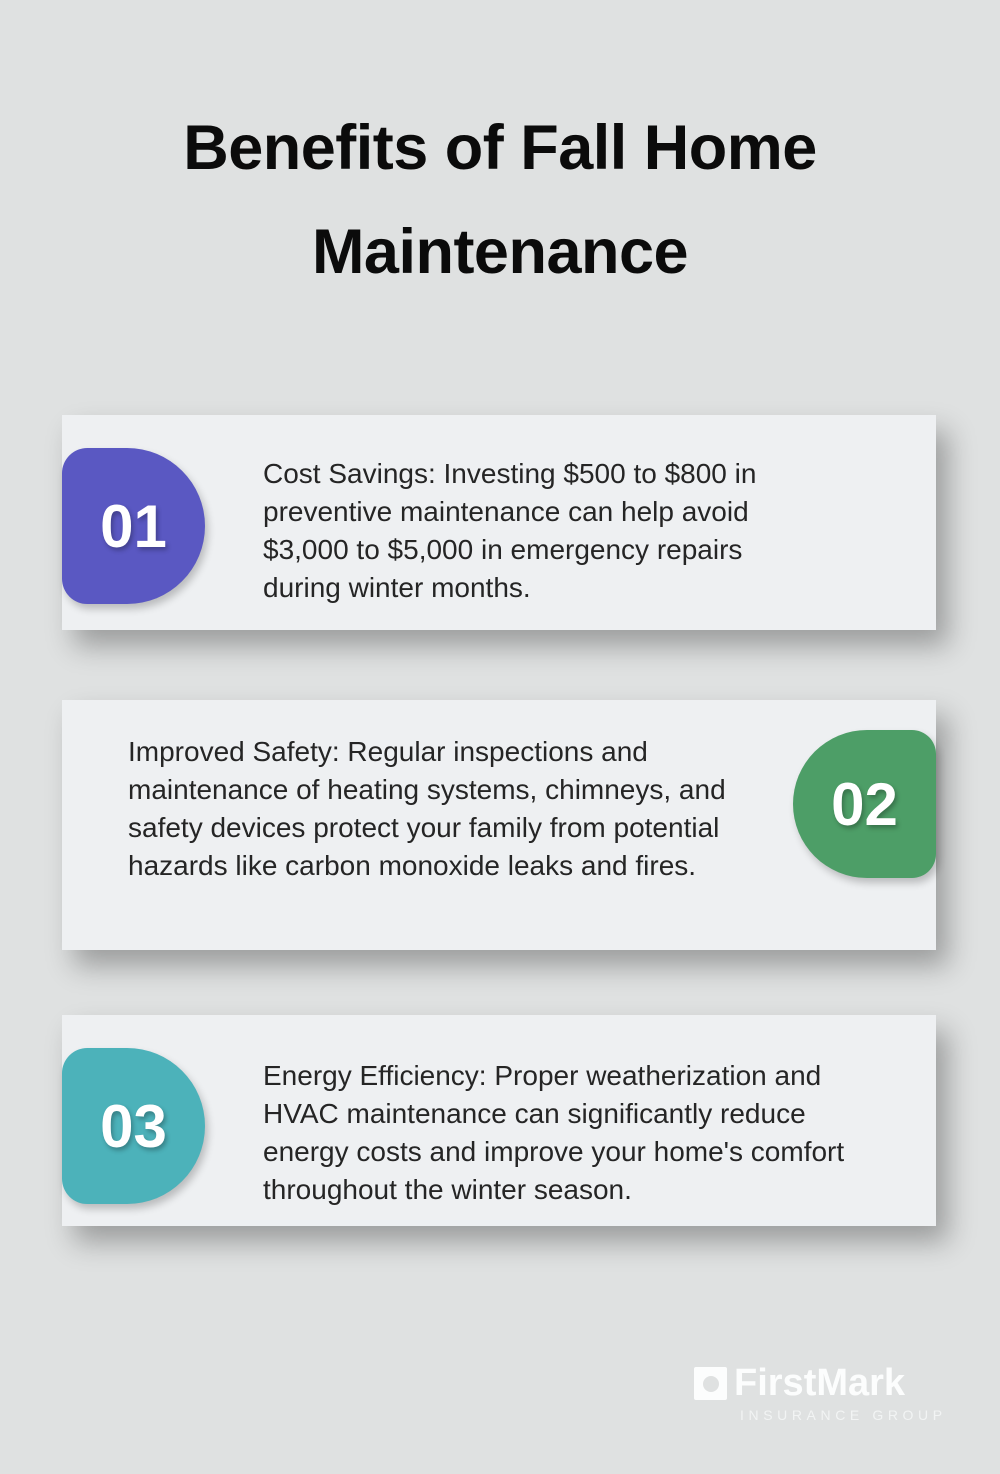 This screenshot has height=1474, width=1000. I want to click on benefit-number: 01, so click(133, 526).